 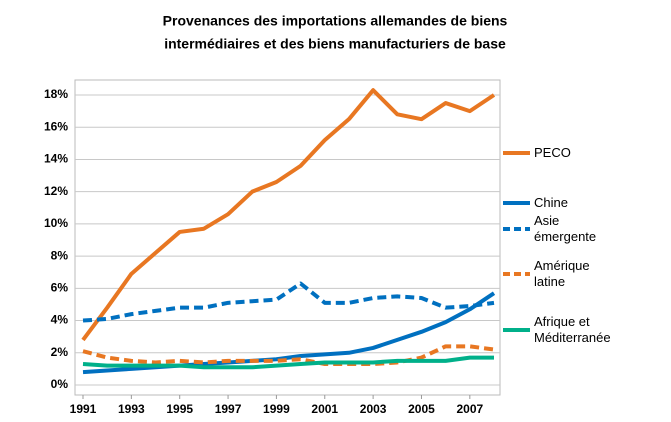 What do you see at coordinates (56, 126) in the screenshot?
I see `y-tick-label: 16%` at bounding box center [56, 126].